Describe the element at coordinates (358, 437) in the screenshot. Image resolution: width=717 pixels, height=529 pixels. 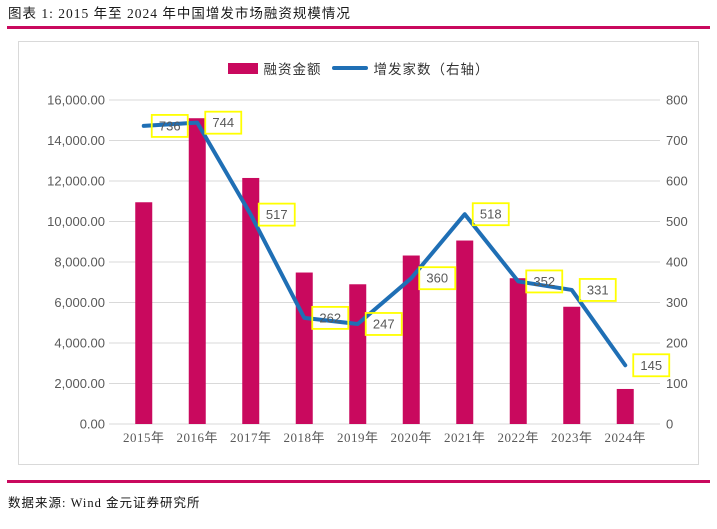
I see `x-label-2019: 2019年` at that location.